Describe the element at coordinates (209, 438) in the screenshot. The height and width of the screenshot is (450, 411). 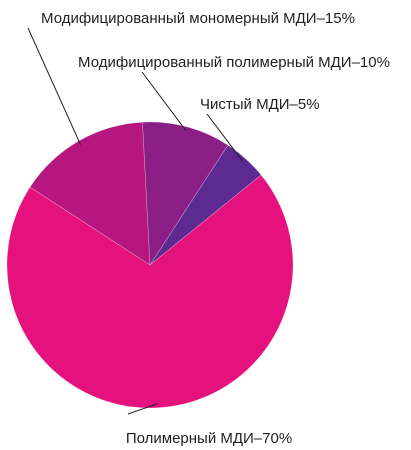
I see `slice-label-polymeric-mdi: Полимерный МДИ–70%` at that location.